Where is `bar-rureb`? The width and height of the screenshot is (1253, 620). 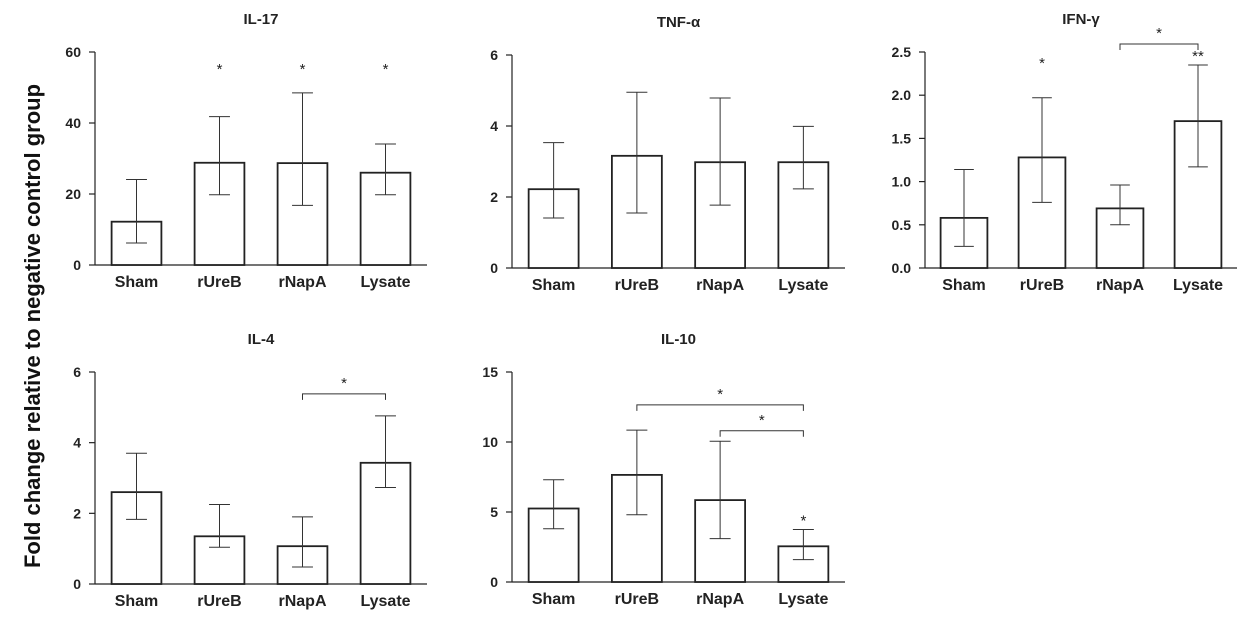
bar-rureb is located at coordinates (637, 528).